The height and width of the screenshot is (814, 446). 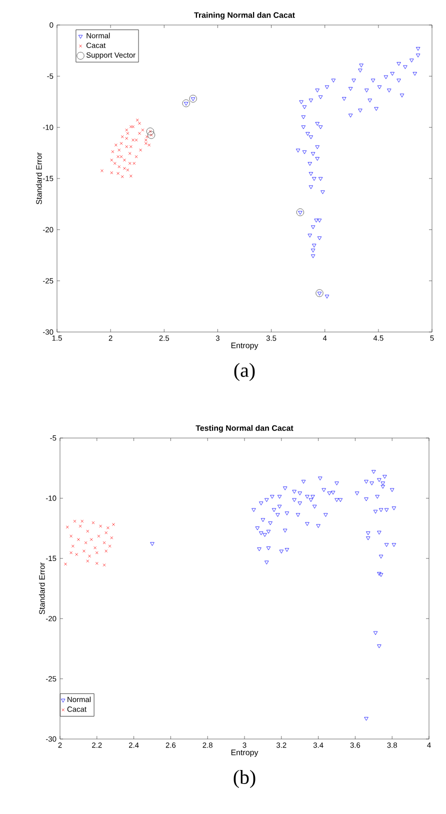 What do you see at coordinates (244, 372) in the screenshot?
I see `text: (a)` at bounding box center [244, 372].